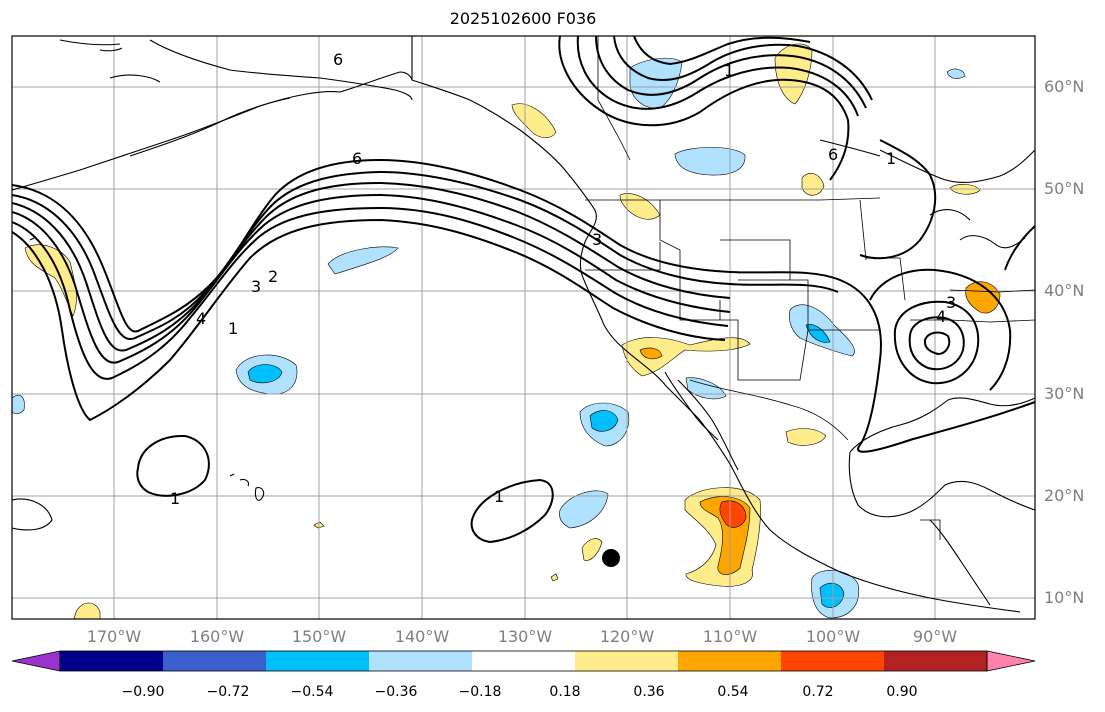  I want to click on lat-label: 40°N, so click(1064, 290).